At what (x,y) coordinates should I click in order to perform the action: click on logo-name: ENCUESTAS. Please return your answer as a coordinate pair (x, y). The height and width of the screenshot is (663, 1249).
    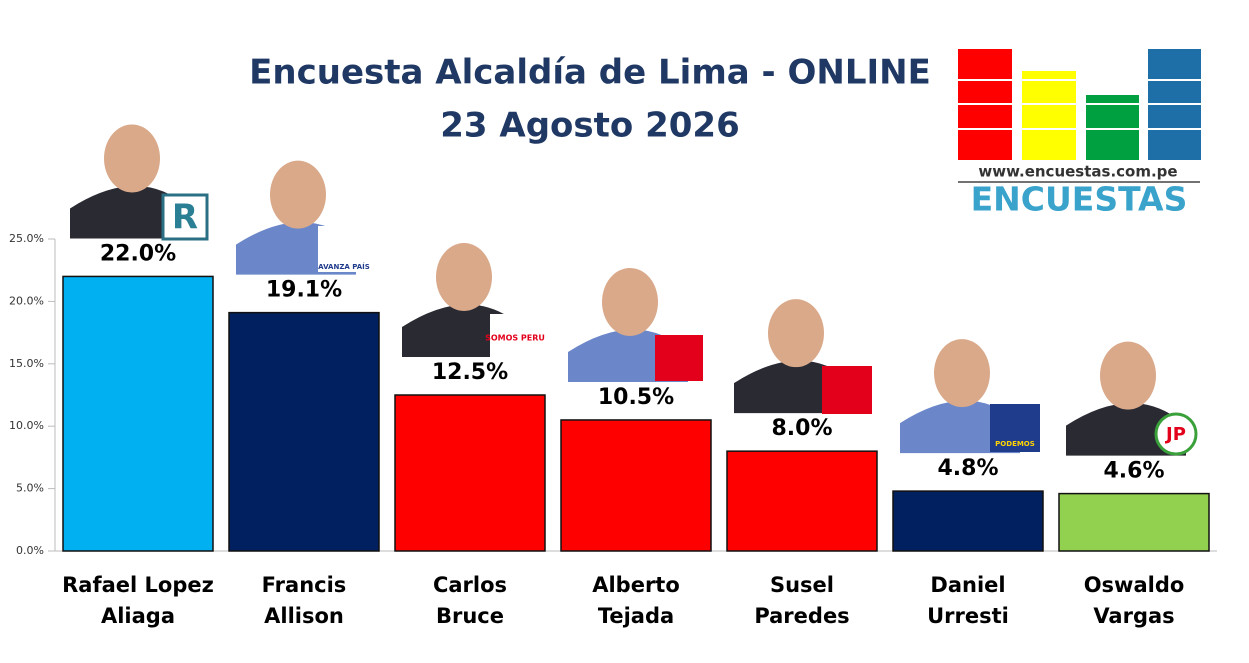
    Looking at the image, I should click on (1079, 199).